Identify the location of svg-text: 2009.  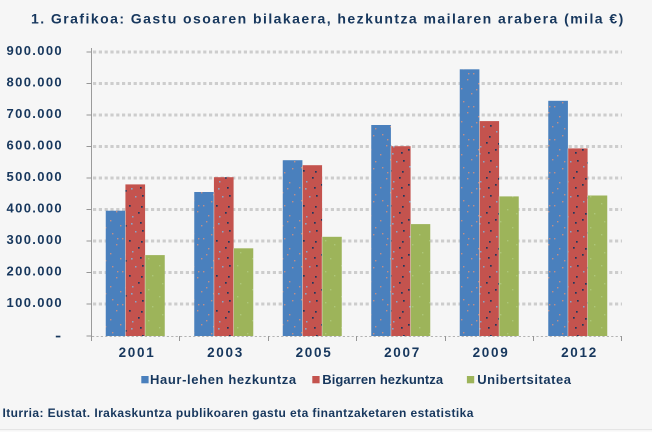
(491, 352).